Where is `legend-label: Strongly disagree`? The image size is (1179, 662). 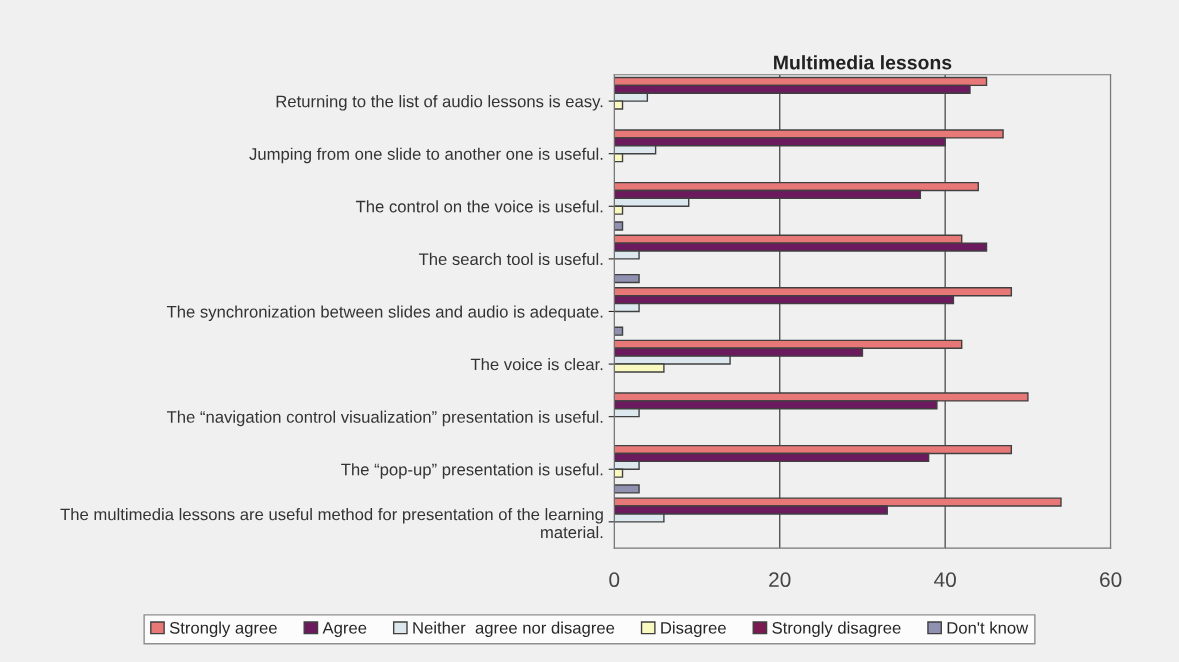 legend-label: Strongly disagree is located at coordinates (836, 629).